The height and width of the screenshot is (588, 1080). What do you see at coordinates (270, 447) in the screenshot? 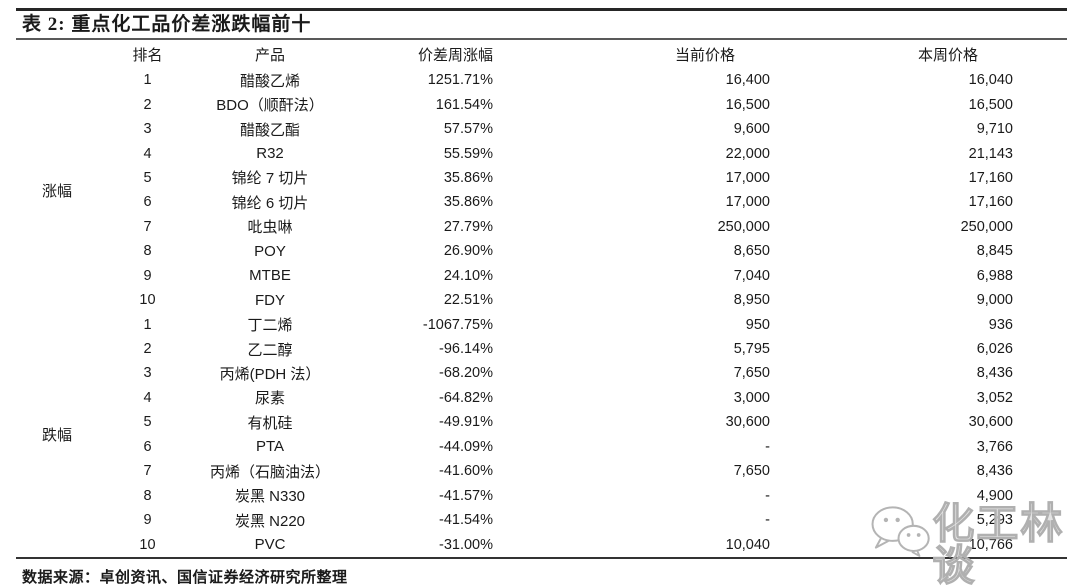
I see `product-cell: PTA` at bounding box center [270, 447].